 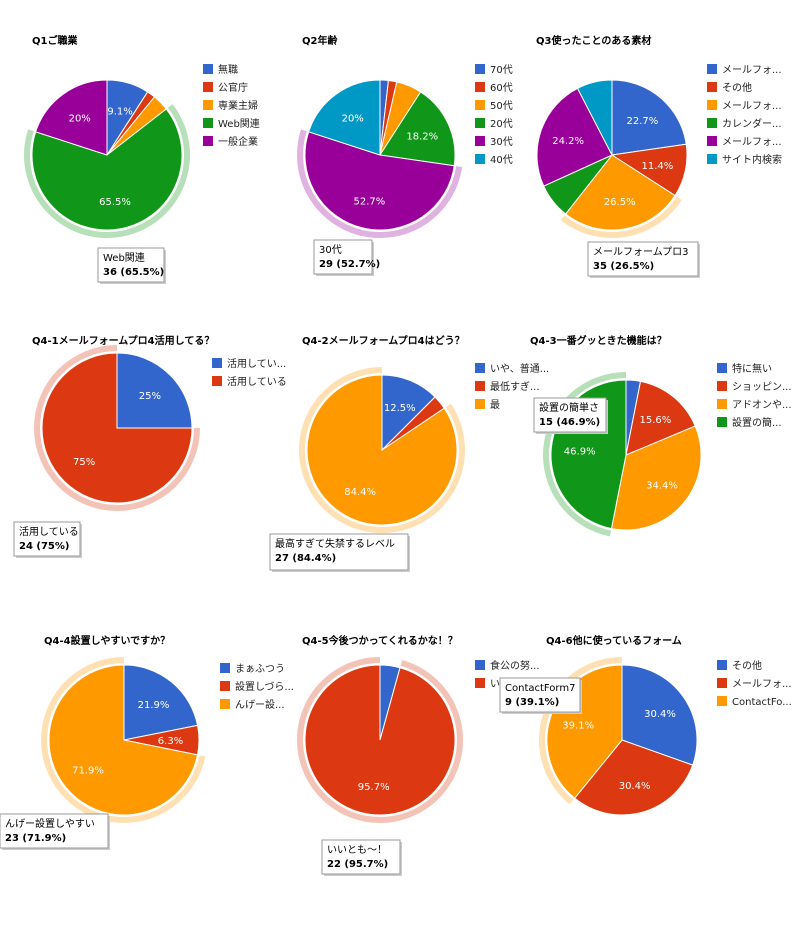 I want to click on slice-label: 71.9%, so click(x=88, y=770).